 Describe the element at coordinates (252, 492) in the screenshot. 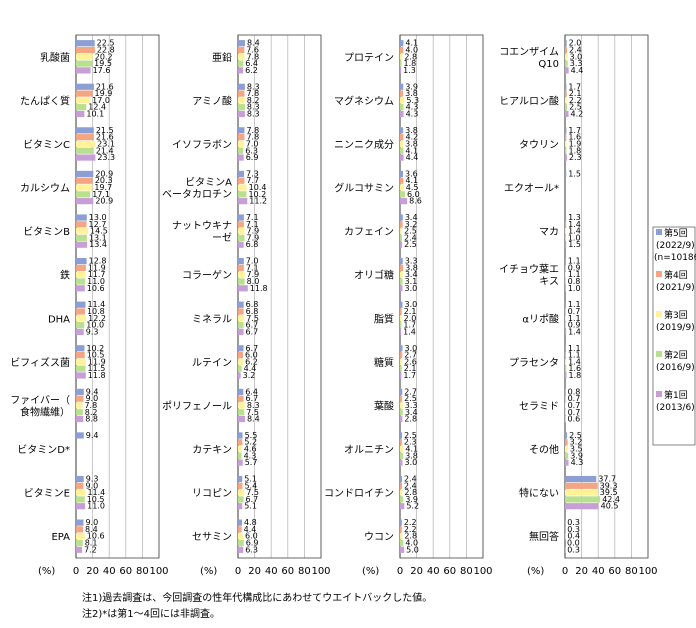

I see `data-label: 7.5` at that location.